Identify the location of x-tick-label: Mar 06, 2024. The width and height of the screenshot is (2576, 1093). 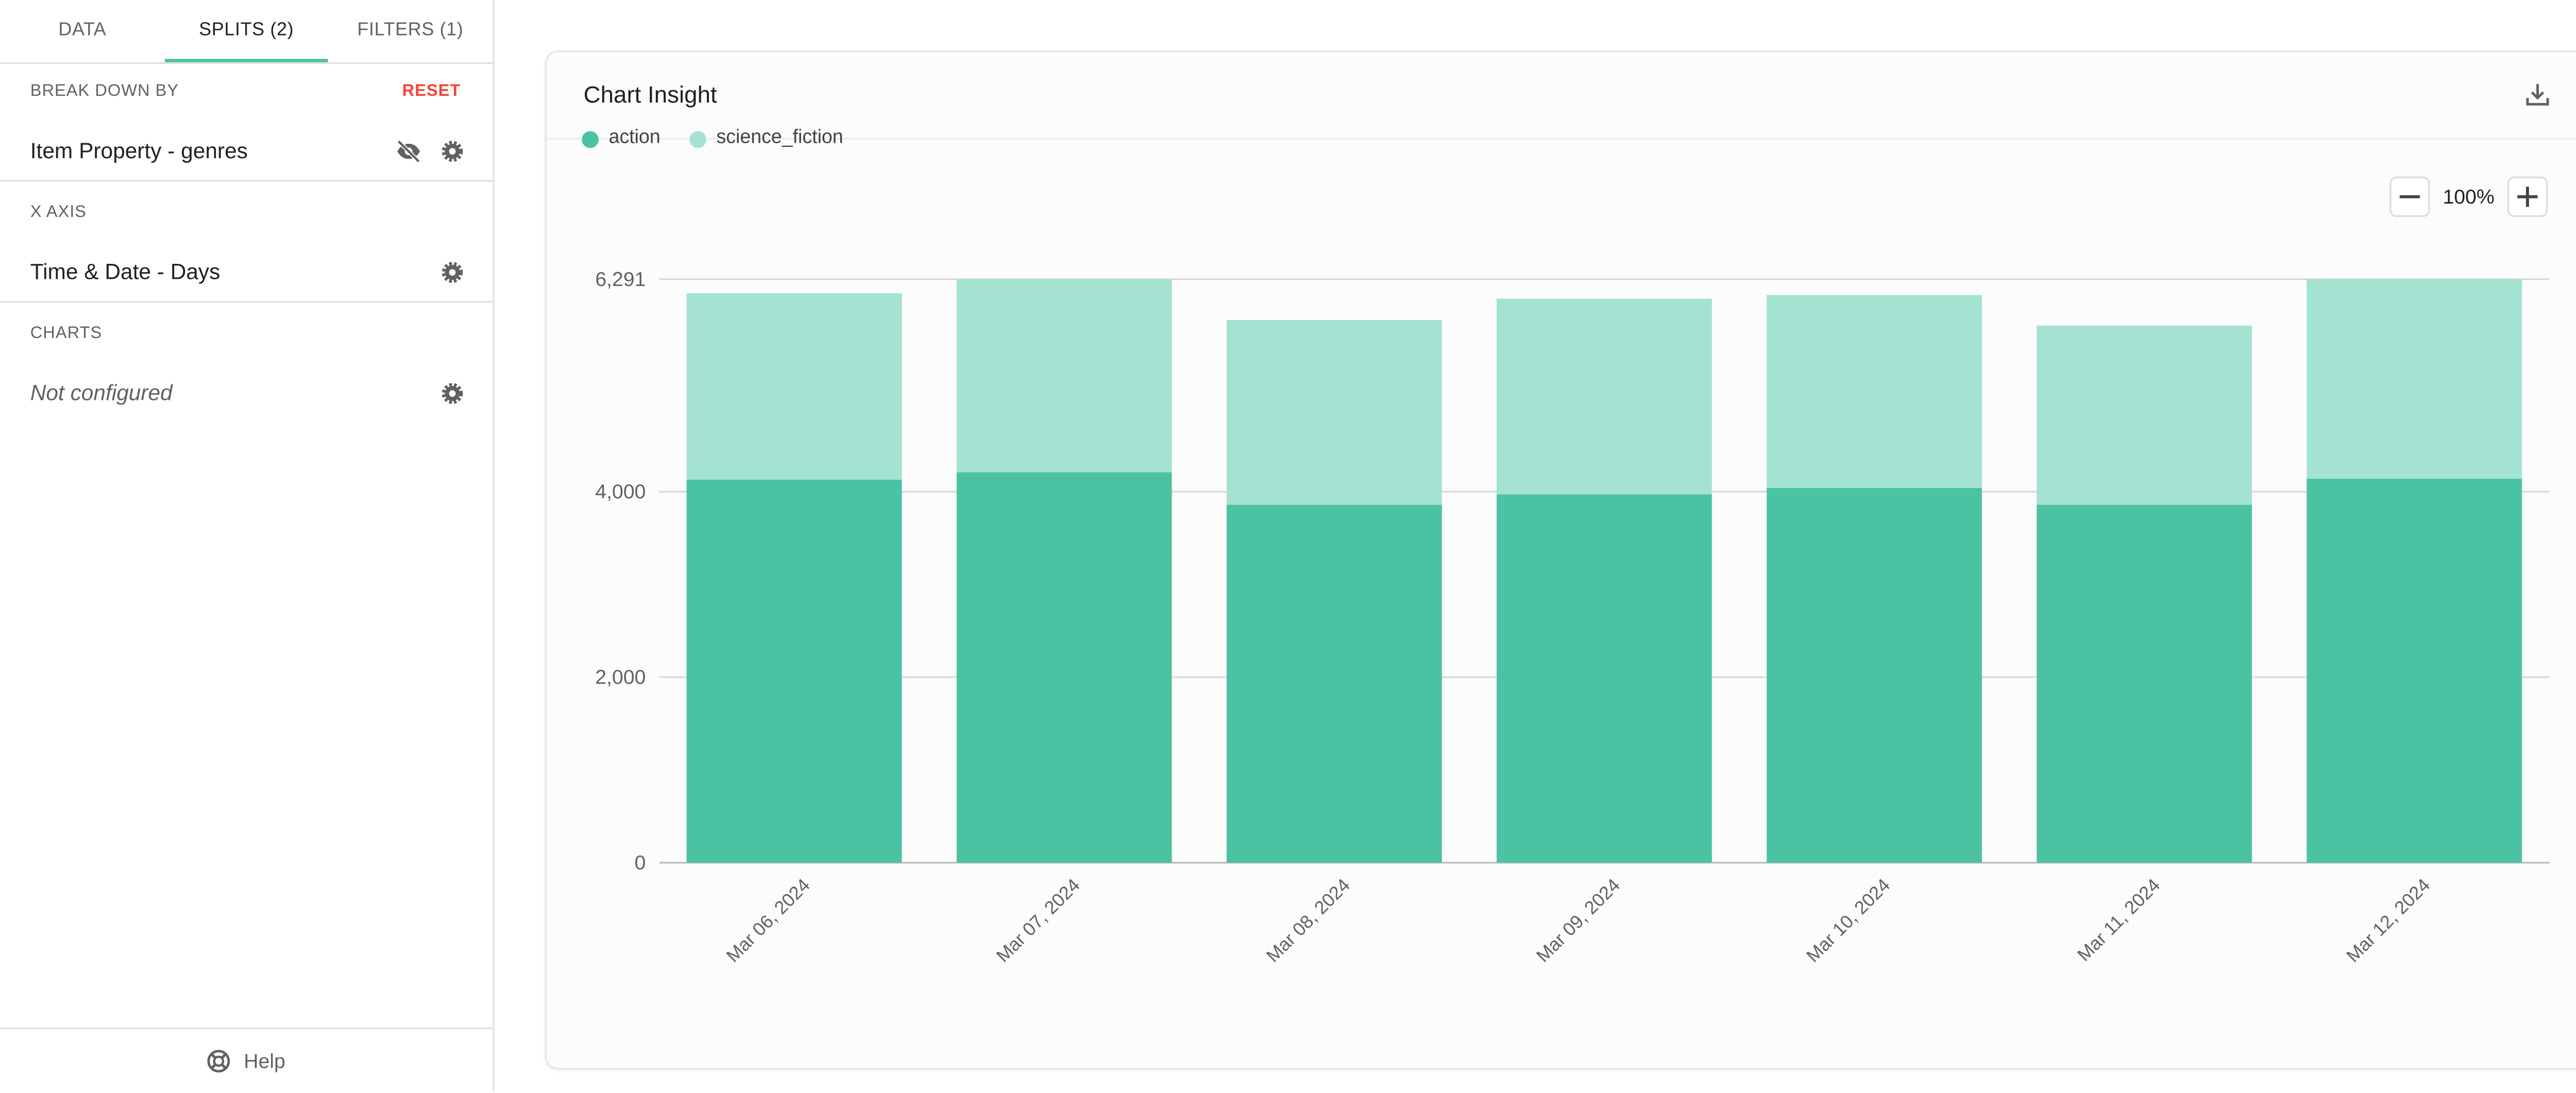
(768, 920).